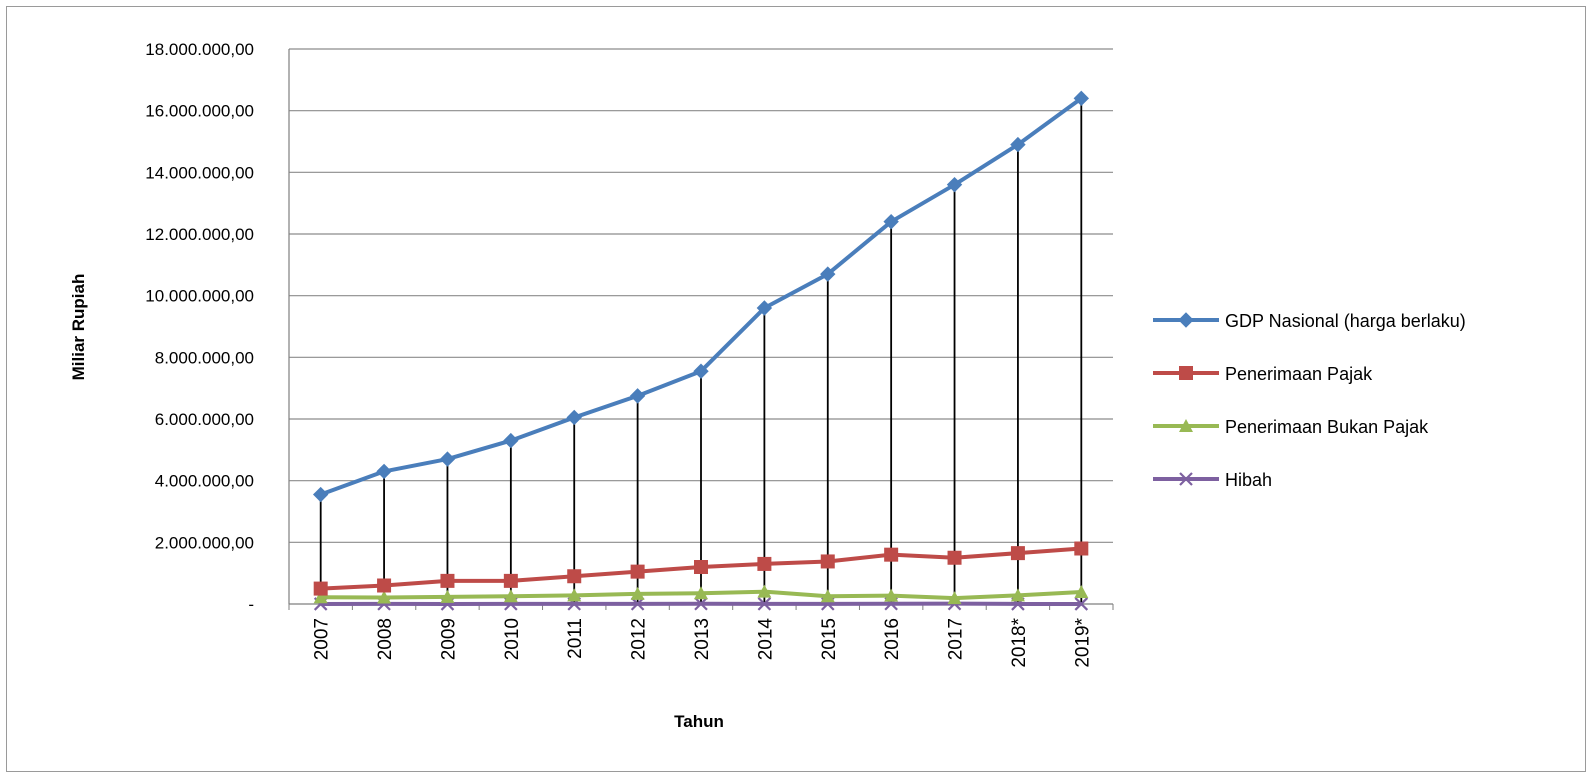 This screenshot has height=778, width=1595. Describe the element at coordinates (1345, 321) in the screenshot. I see `legend-label: GDP Nasional (harga berlaku)` at that location.